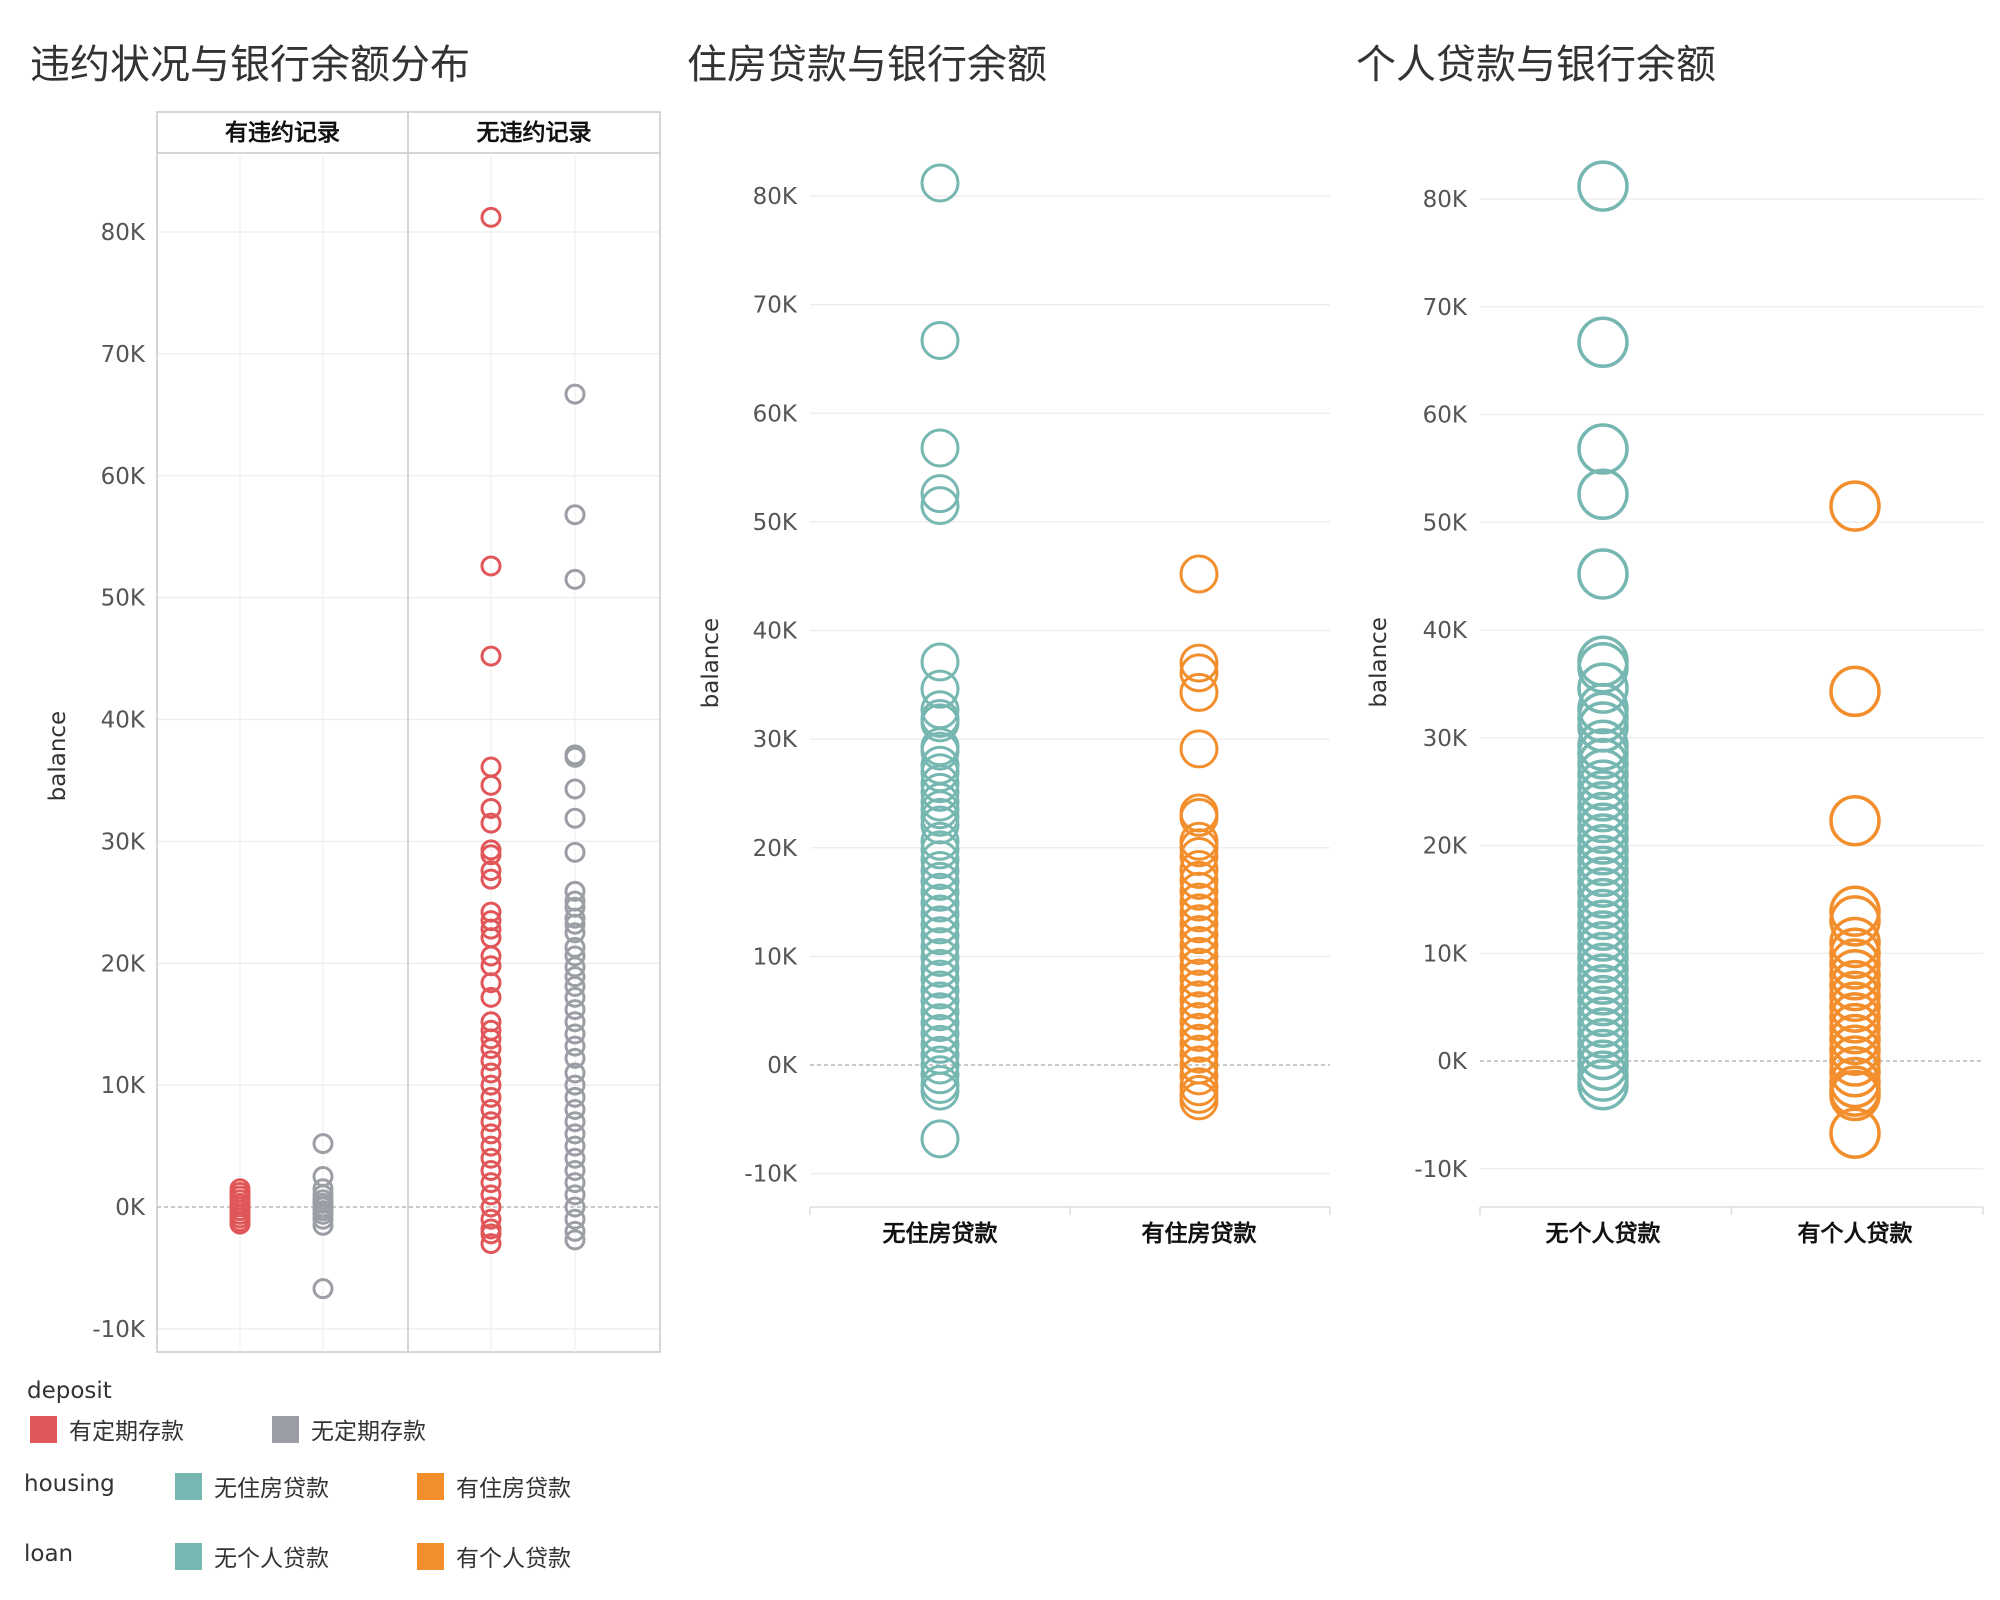  Describe the element at coordinates (711, 663) in the screenshot. I see `y-axis-label: balance` at that location.